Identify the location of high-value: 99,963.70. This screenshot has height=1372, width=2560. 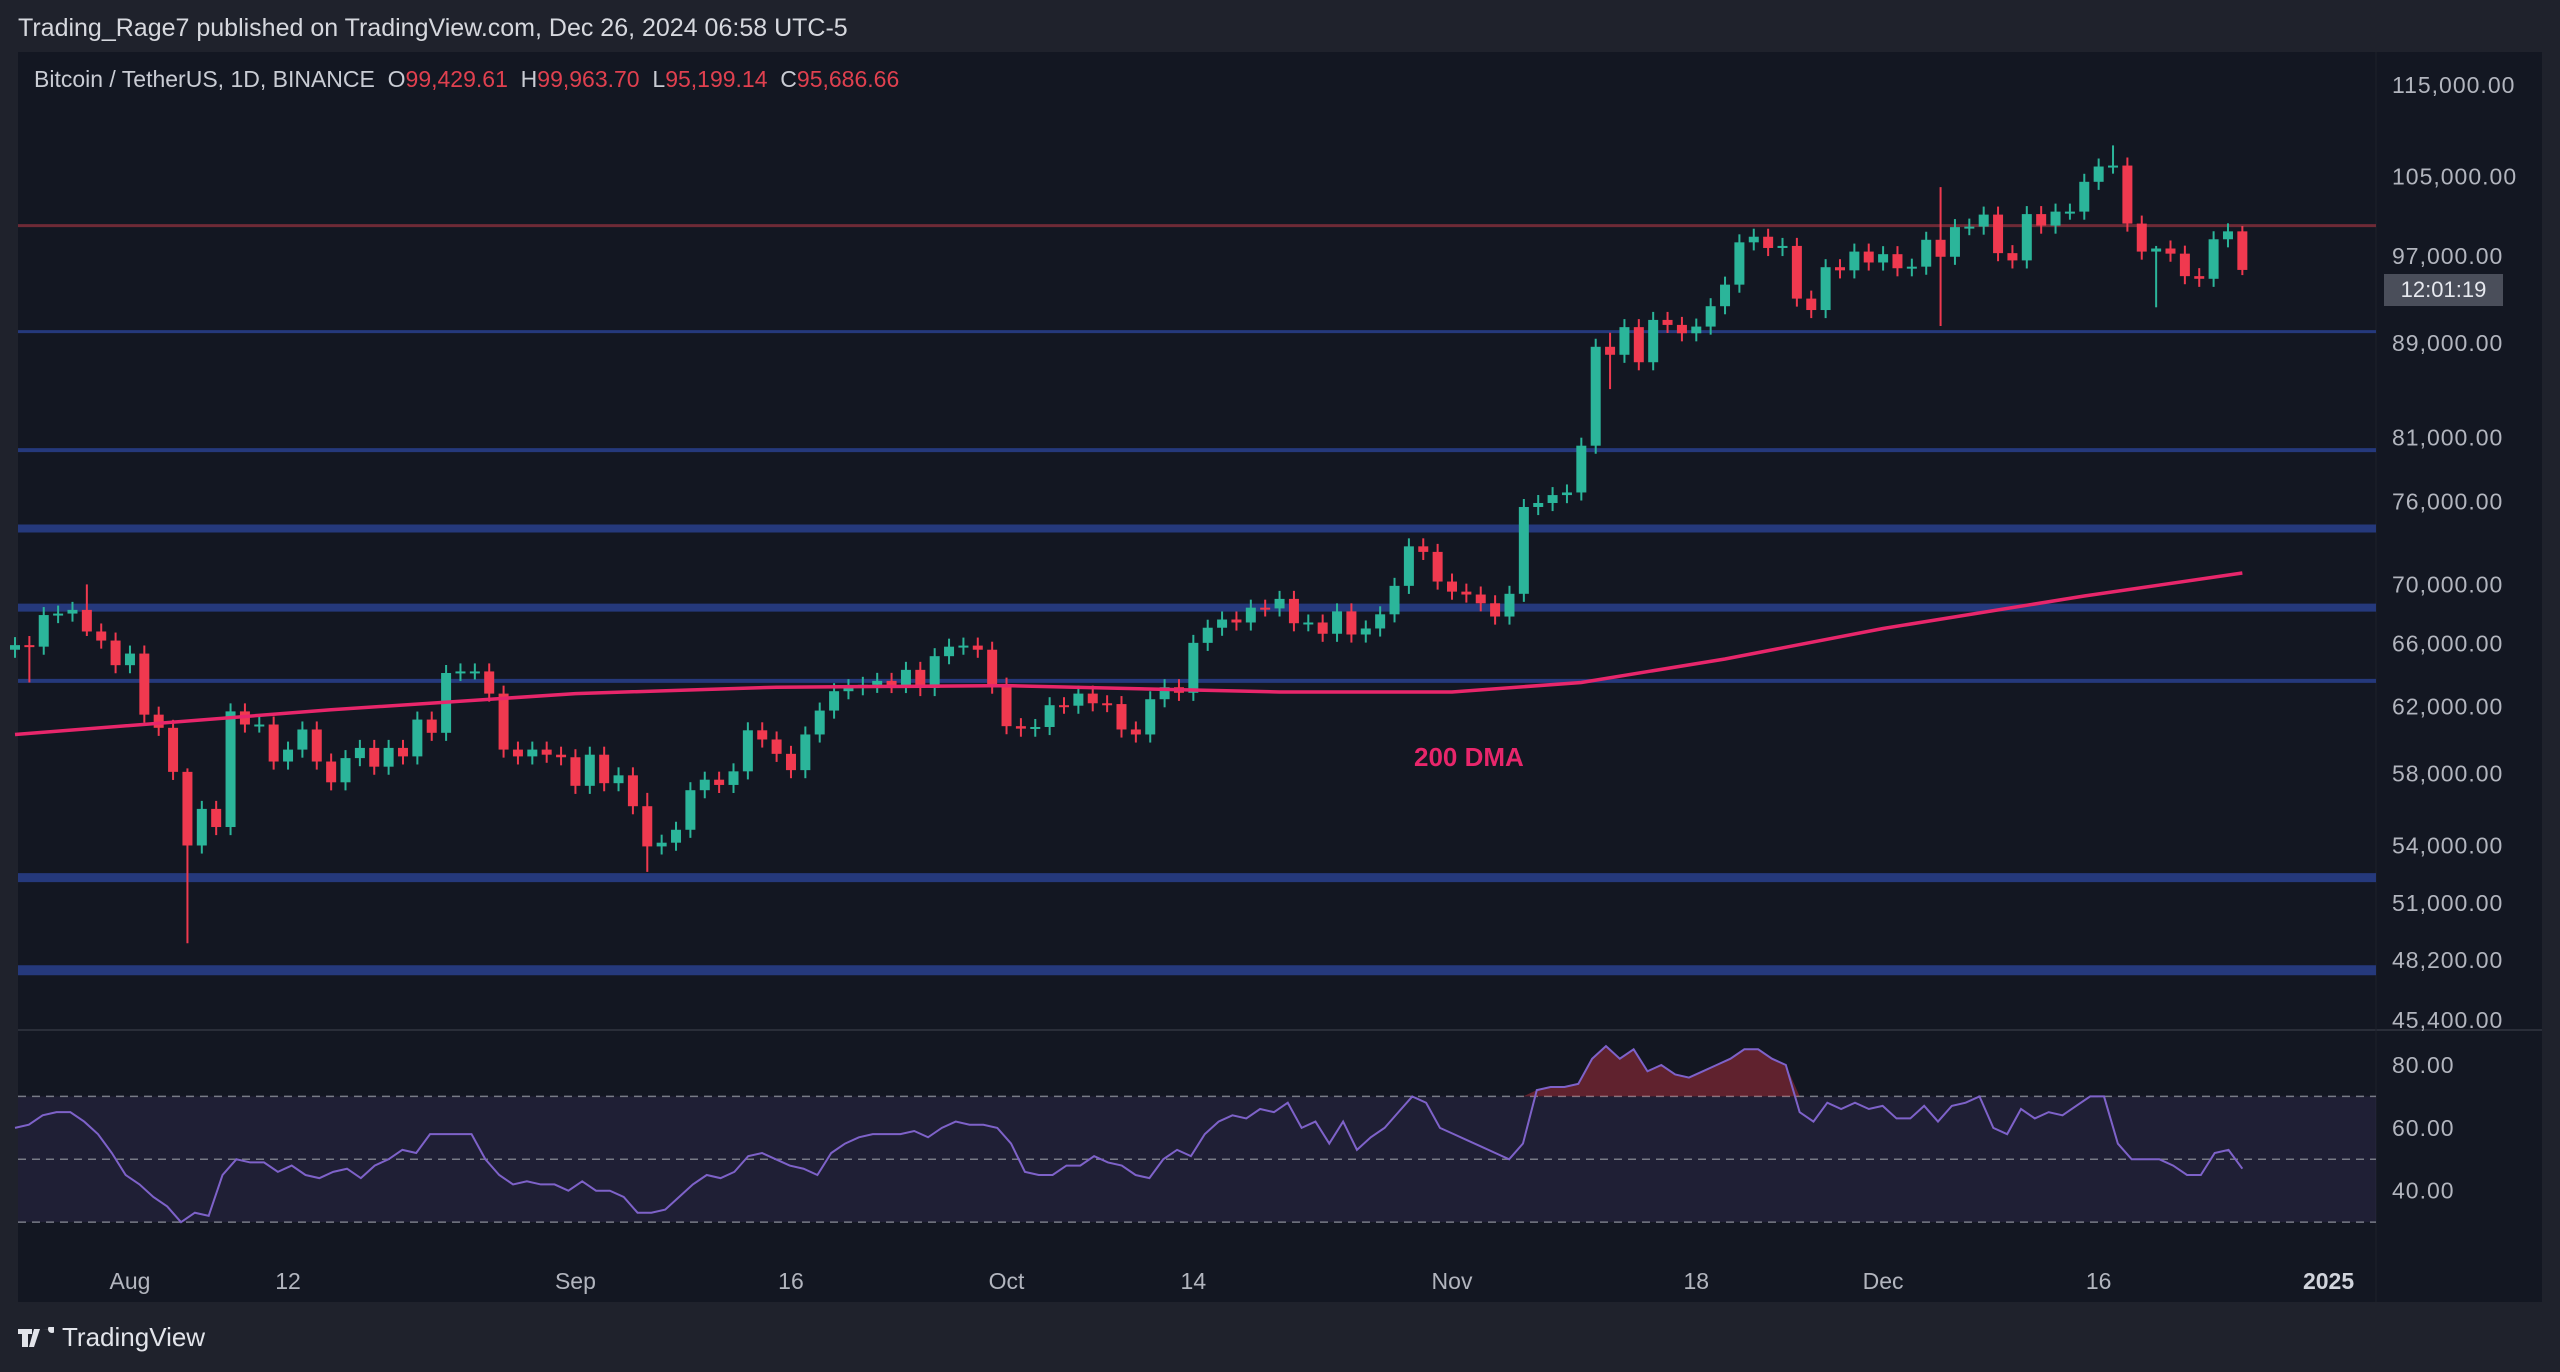
(588, 79).